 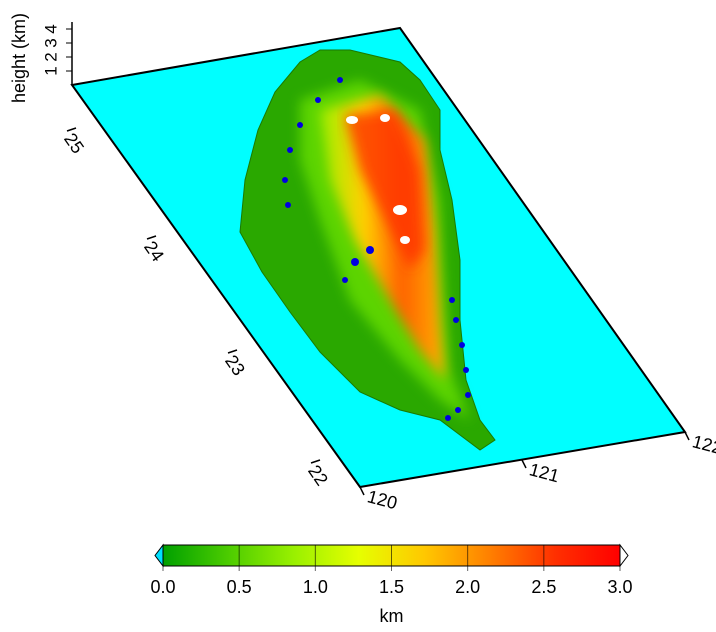 I want to click on colorbar-tick-label: 3.0, so click(x=619, y=587).